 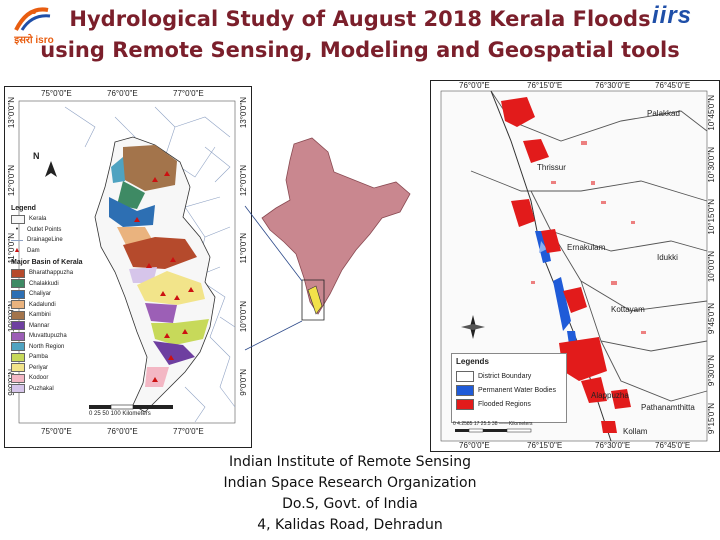 I want to click on basin-label: Kambini, so click(x=40, y=315).